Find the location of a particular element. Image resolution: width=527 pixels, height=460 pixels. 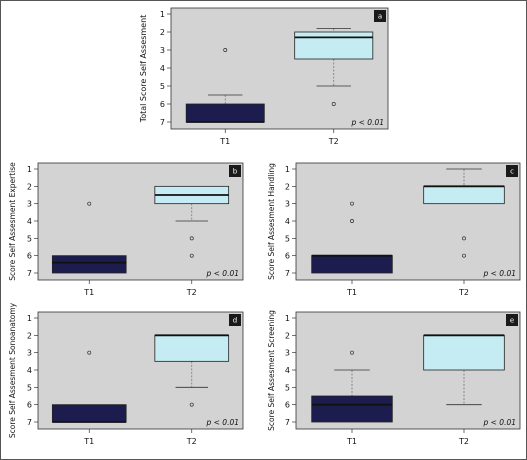

panel-badge-label: c is located at coordinates (512, 172).